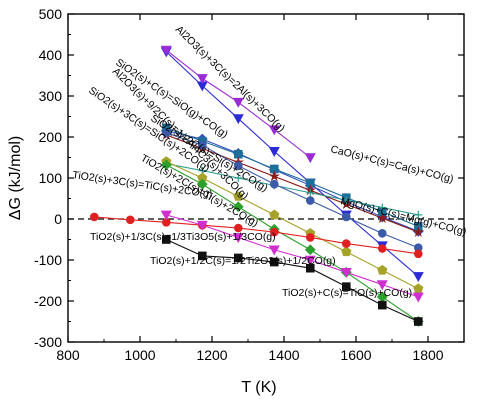  I want to click on reaction-label: TiO2(s)+1/2C(s)=1/2Ti2O3(s)+1/2CO(g), so click(243, 261).